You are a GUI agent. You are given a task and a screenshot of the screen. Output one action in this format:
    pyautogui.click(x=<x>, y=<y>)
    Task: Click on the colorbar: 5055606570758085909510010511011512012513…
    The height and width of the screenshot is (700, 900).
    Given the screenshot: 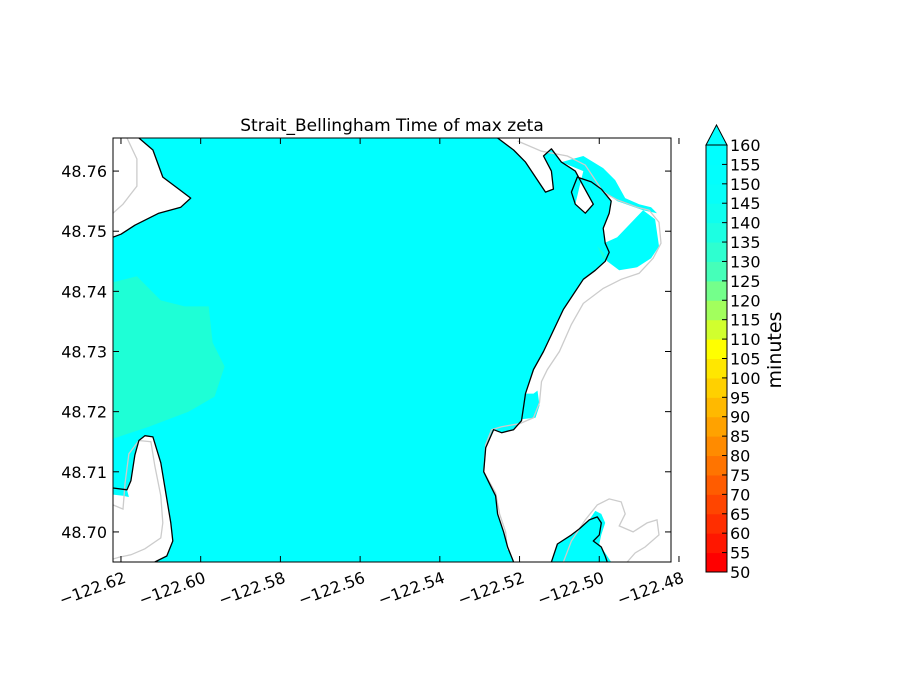 What is the action you would take?
    pyautogui.click(x=733, y=352)
    